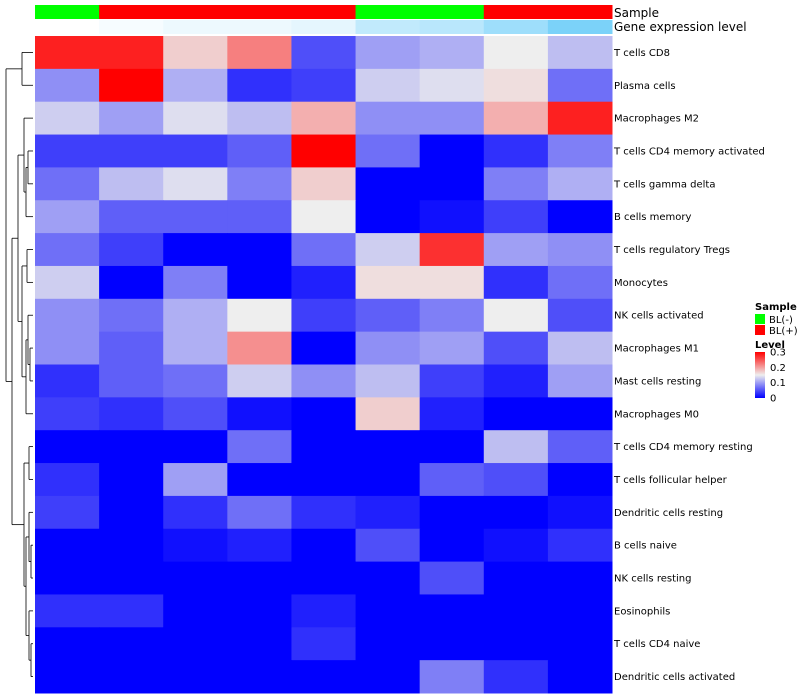 The image size is (800, 700). I want to click on legend-tick-label: 0.1, so click(778, 383).